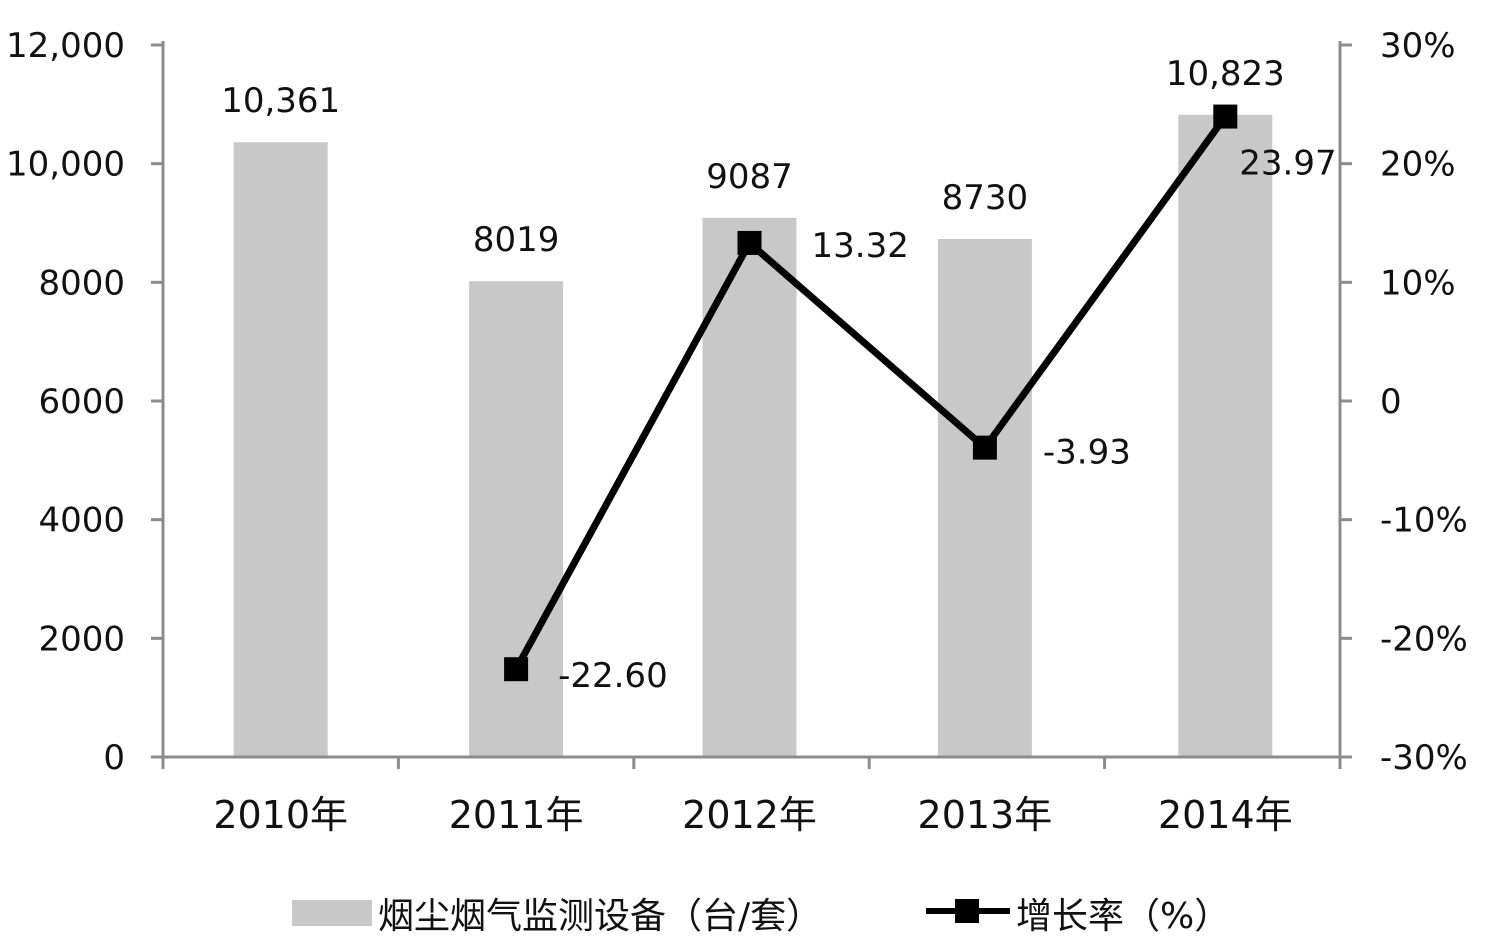  I want to click on growth-value-label-3: -3.93, so click(1087, 453).